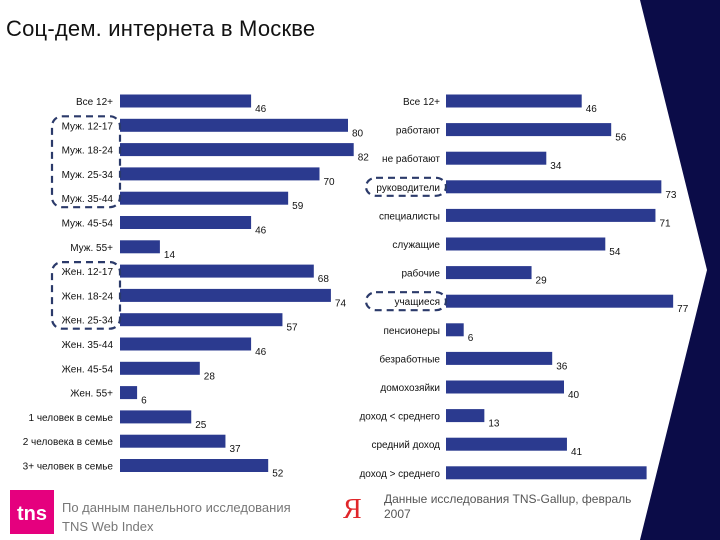  I want to click on right-category-label: безработные, so click(409, 359).